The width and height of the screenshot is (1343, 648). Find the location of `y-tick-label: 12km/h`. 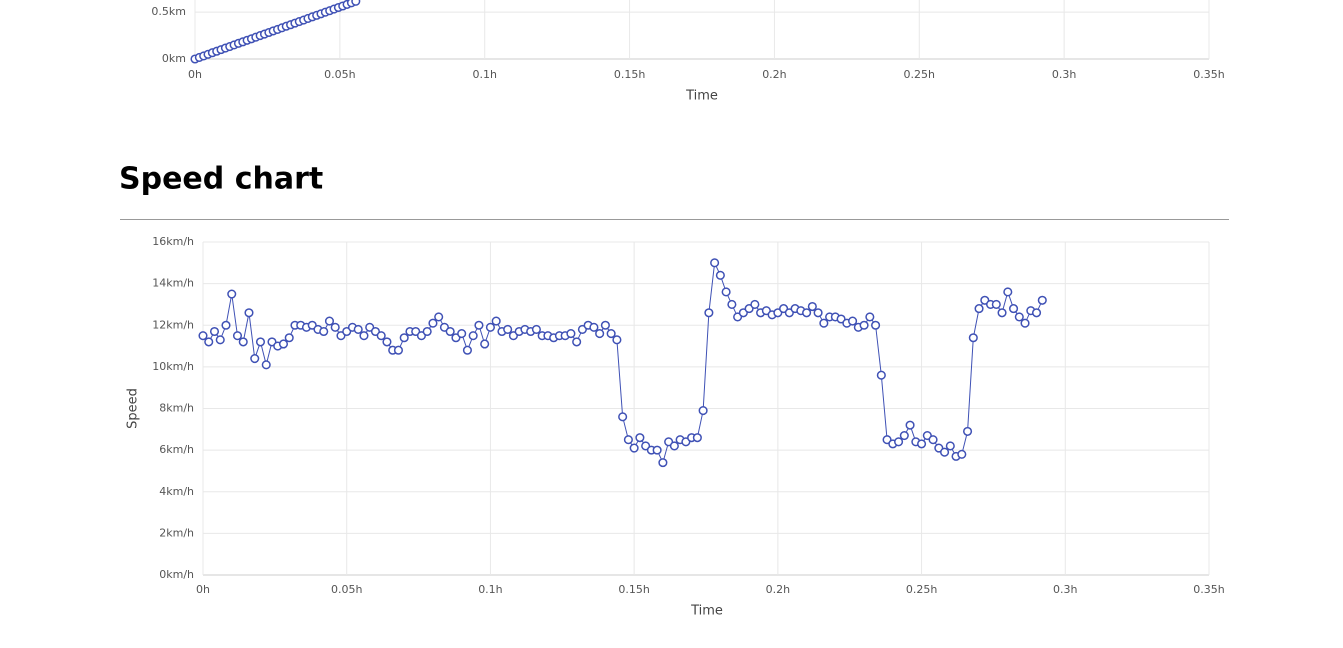

y-tick-label: 12km/h is located at coordinates (173, 324).